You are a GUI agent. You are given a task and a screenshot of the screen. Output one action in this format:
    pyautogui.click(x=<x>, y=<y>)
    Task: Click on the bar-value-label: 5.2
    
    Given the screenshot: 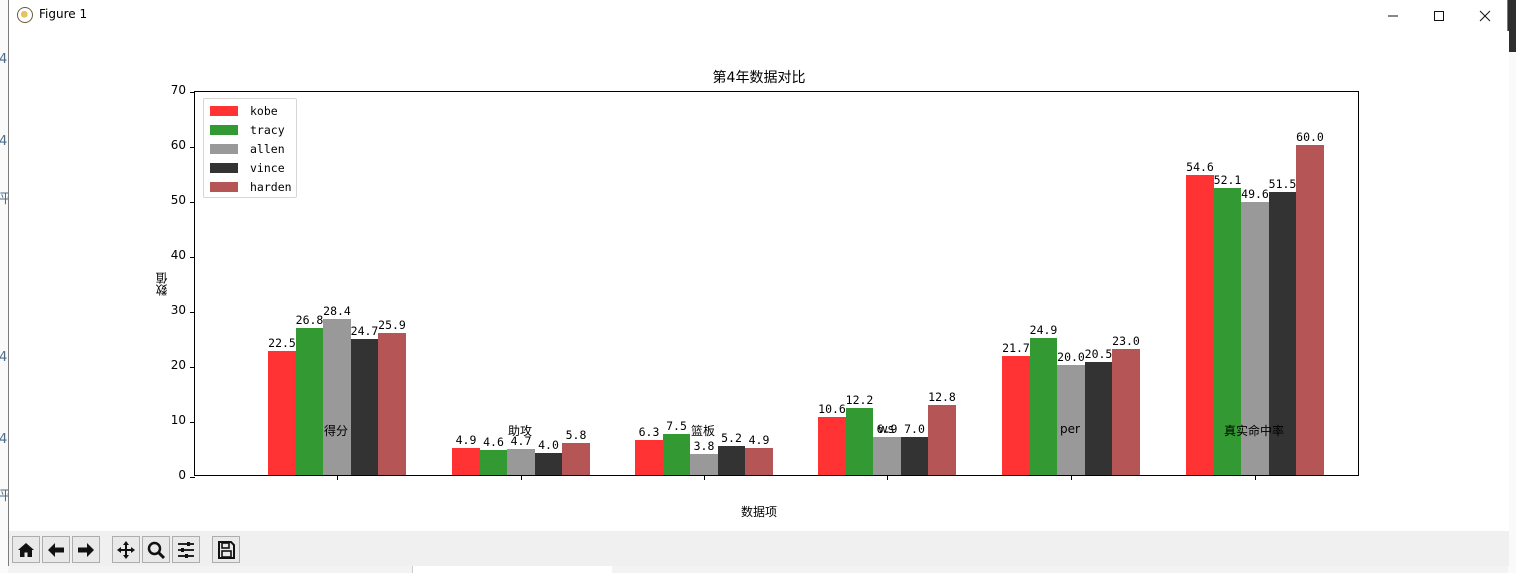 What is the action you would take?
    pyautogui.click(x=731, y=438)
    